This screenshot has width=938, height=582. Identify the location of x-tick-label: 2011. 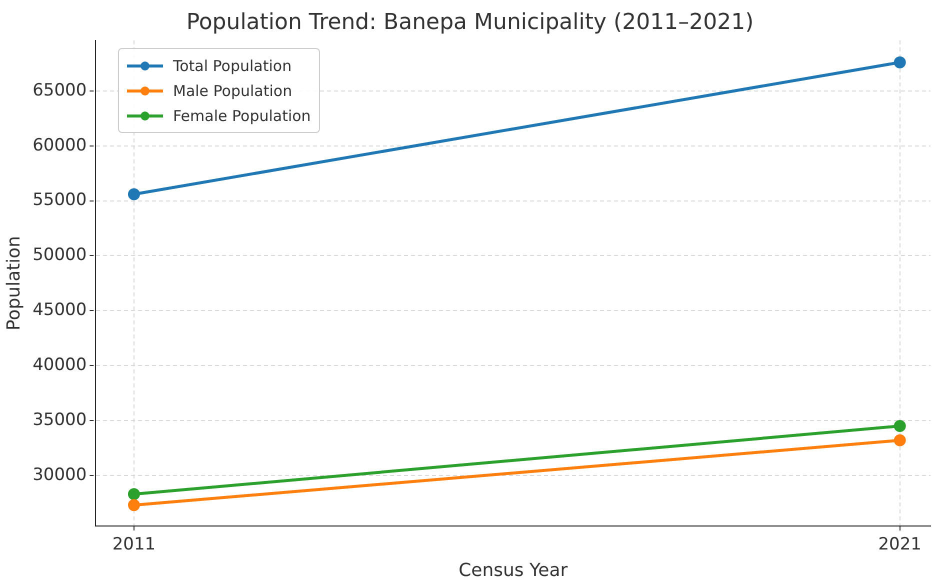
(134, 544).